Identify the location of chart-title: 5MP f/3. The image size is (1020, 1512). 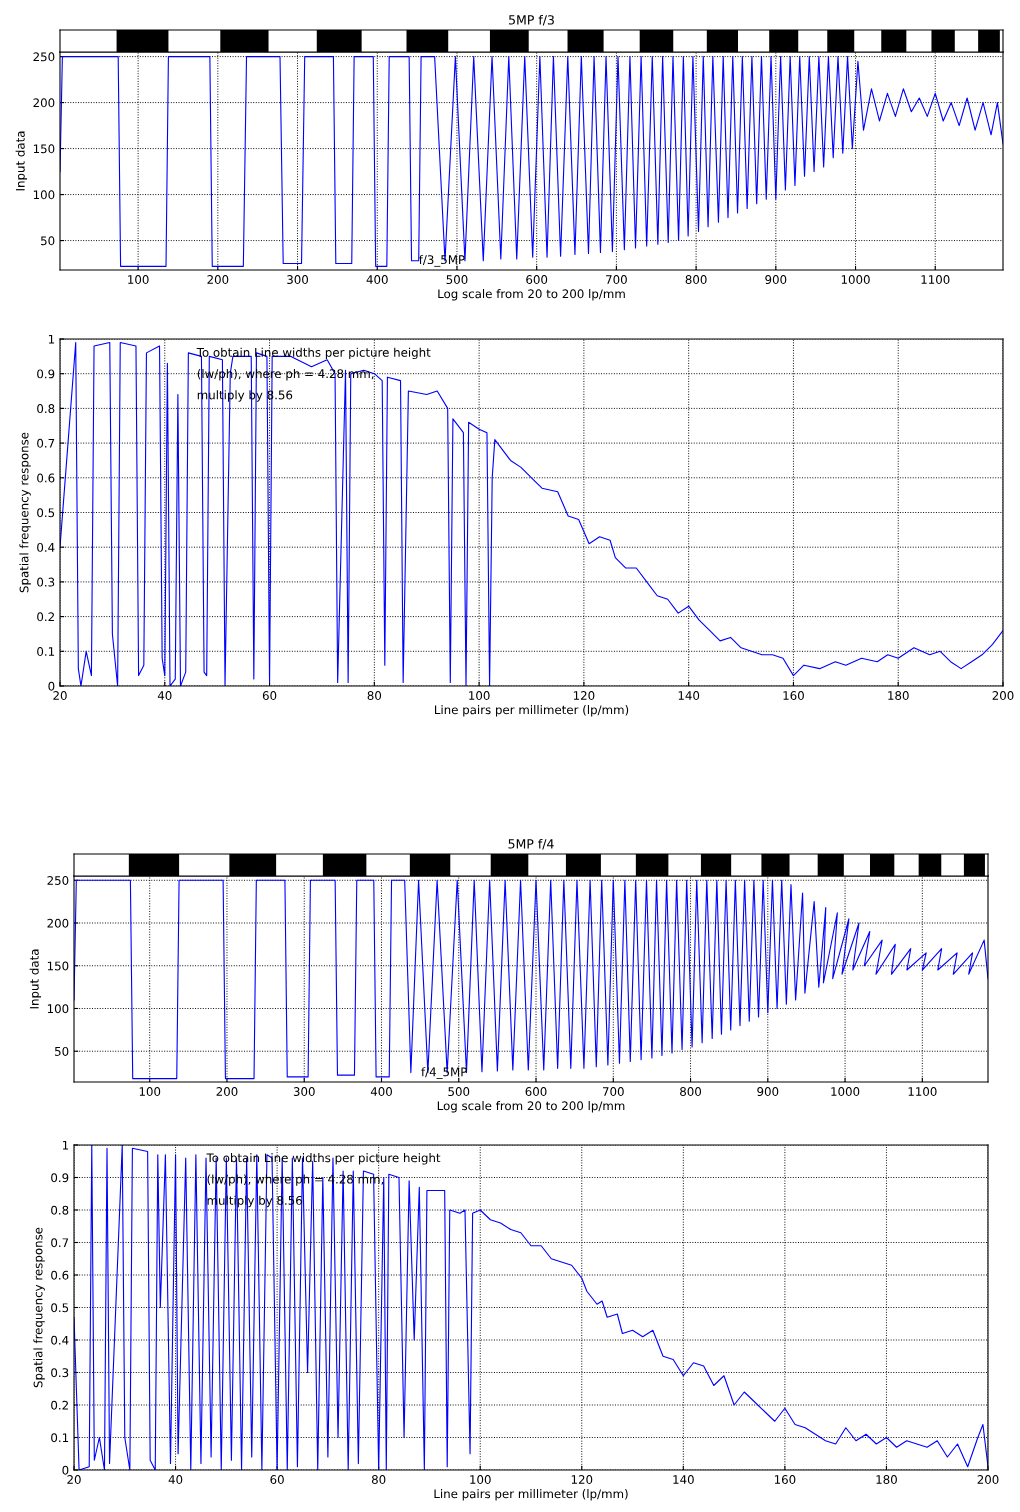
(531, 20).